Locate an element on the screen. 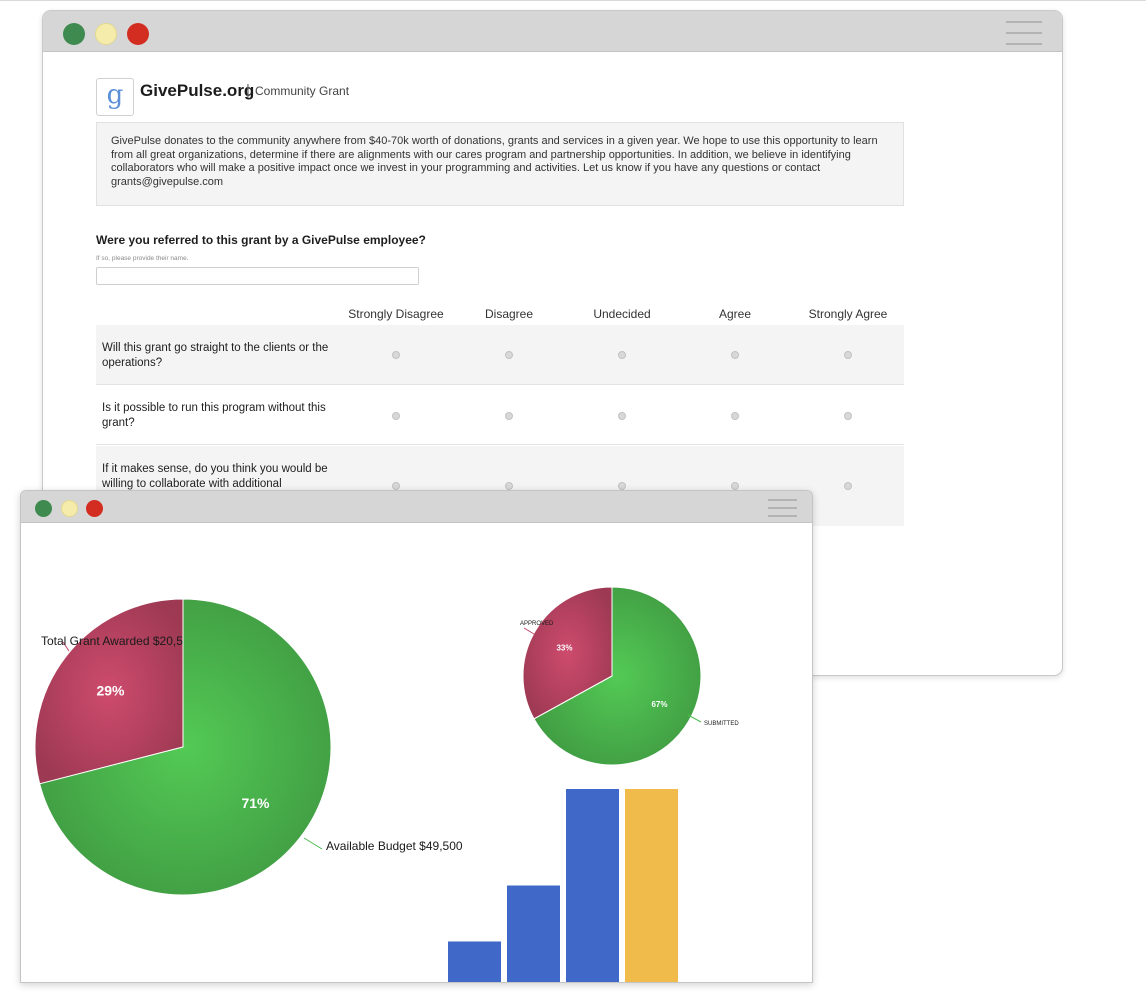 The image size is (1146, 994). page-top-border is located at coordinates (573, 0).